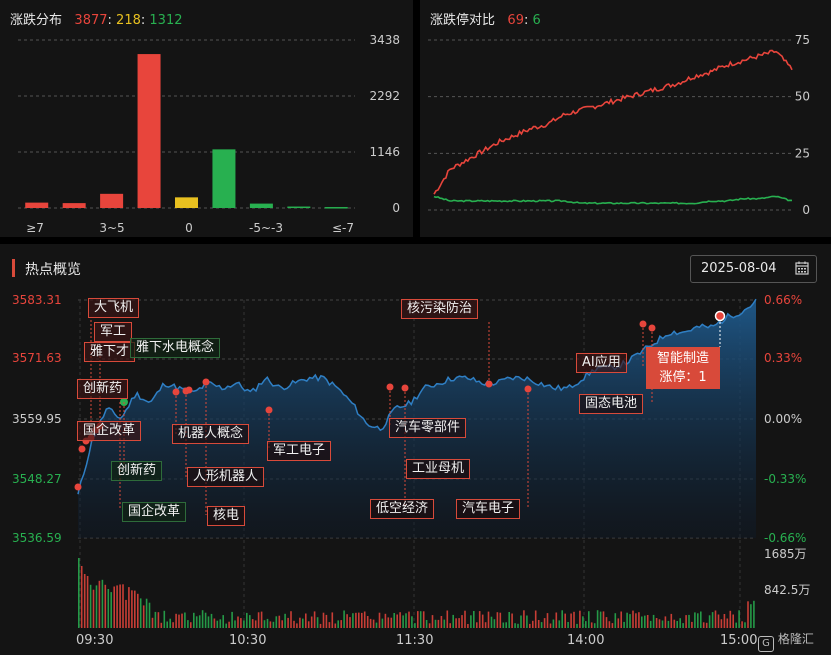  I want to click on topic-tag: 雅下水电概念, so click(175, 348).